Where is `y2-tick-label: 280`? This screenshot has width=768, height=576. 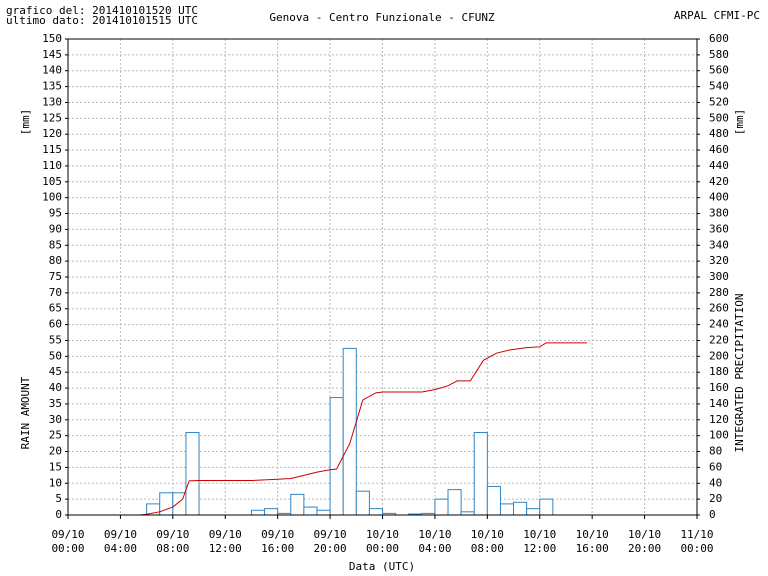 y2-tick-label: 280 is located at coordinates (719, 292).